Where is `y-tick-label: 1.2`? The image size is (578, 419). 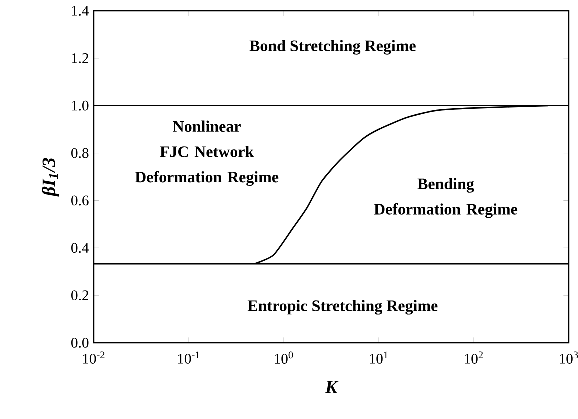
y-tick-label: 1.2 is located at coordinates (80, 58).